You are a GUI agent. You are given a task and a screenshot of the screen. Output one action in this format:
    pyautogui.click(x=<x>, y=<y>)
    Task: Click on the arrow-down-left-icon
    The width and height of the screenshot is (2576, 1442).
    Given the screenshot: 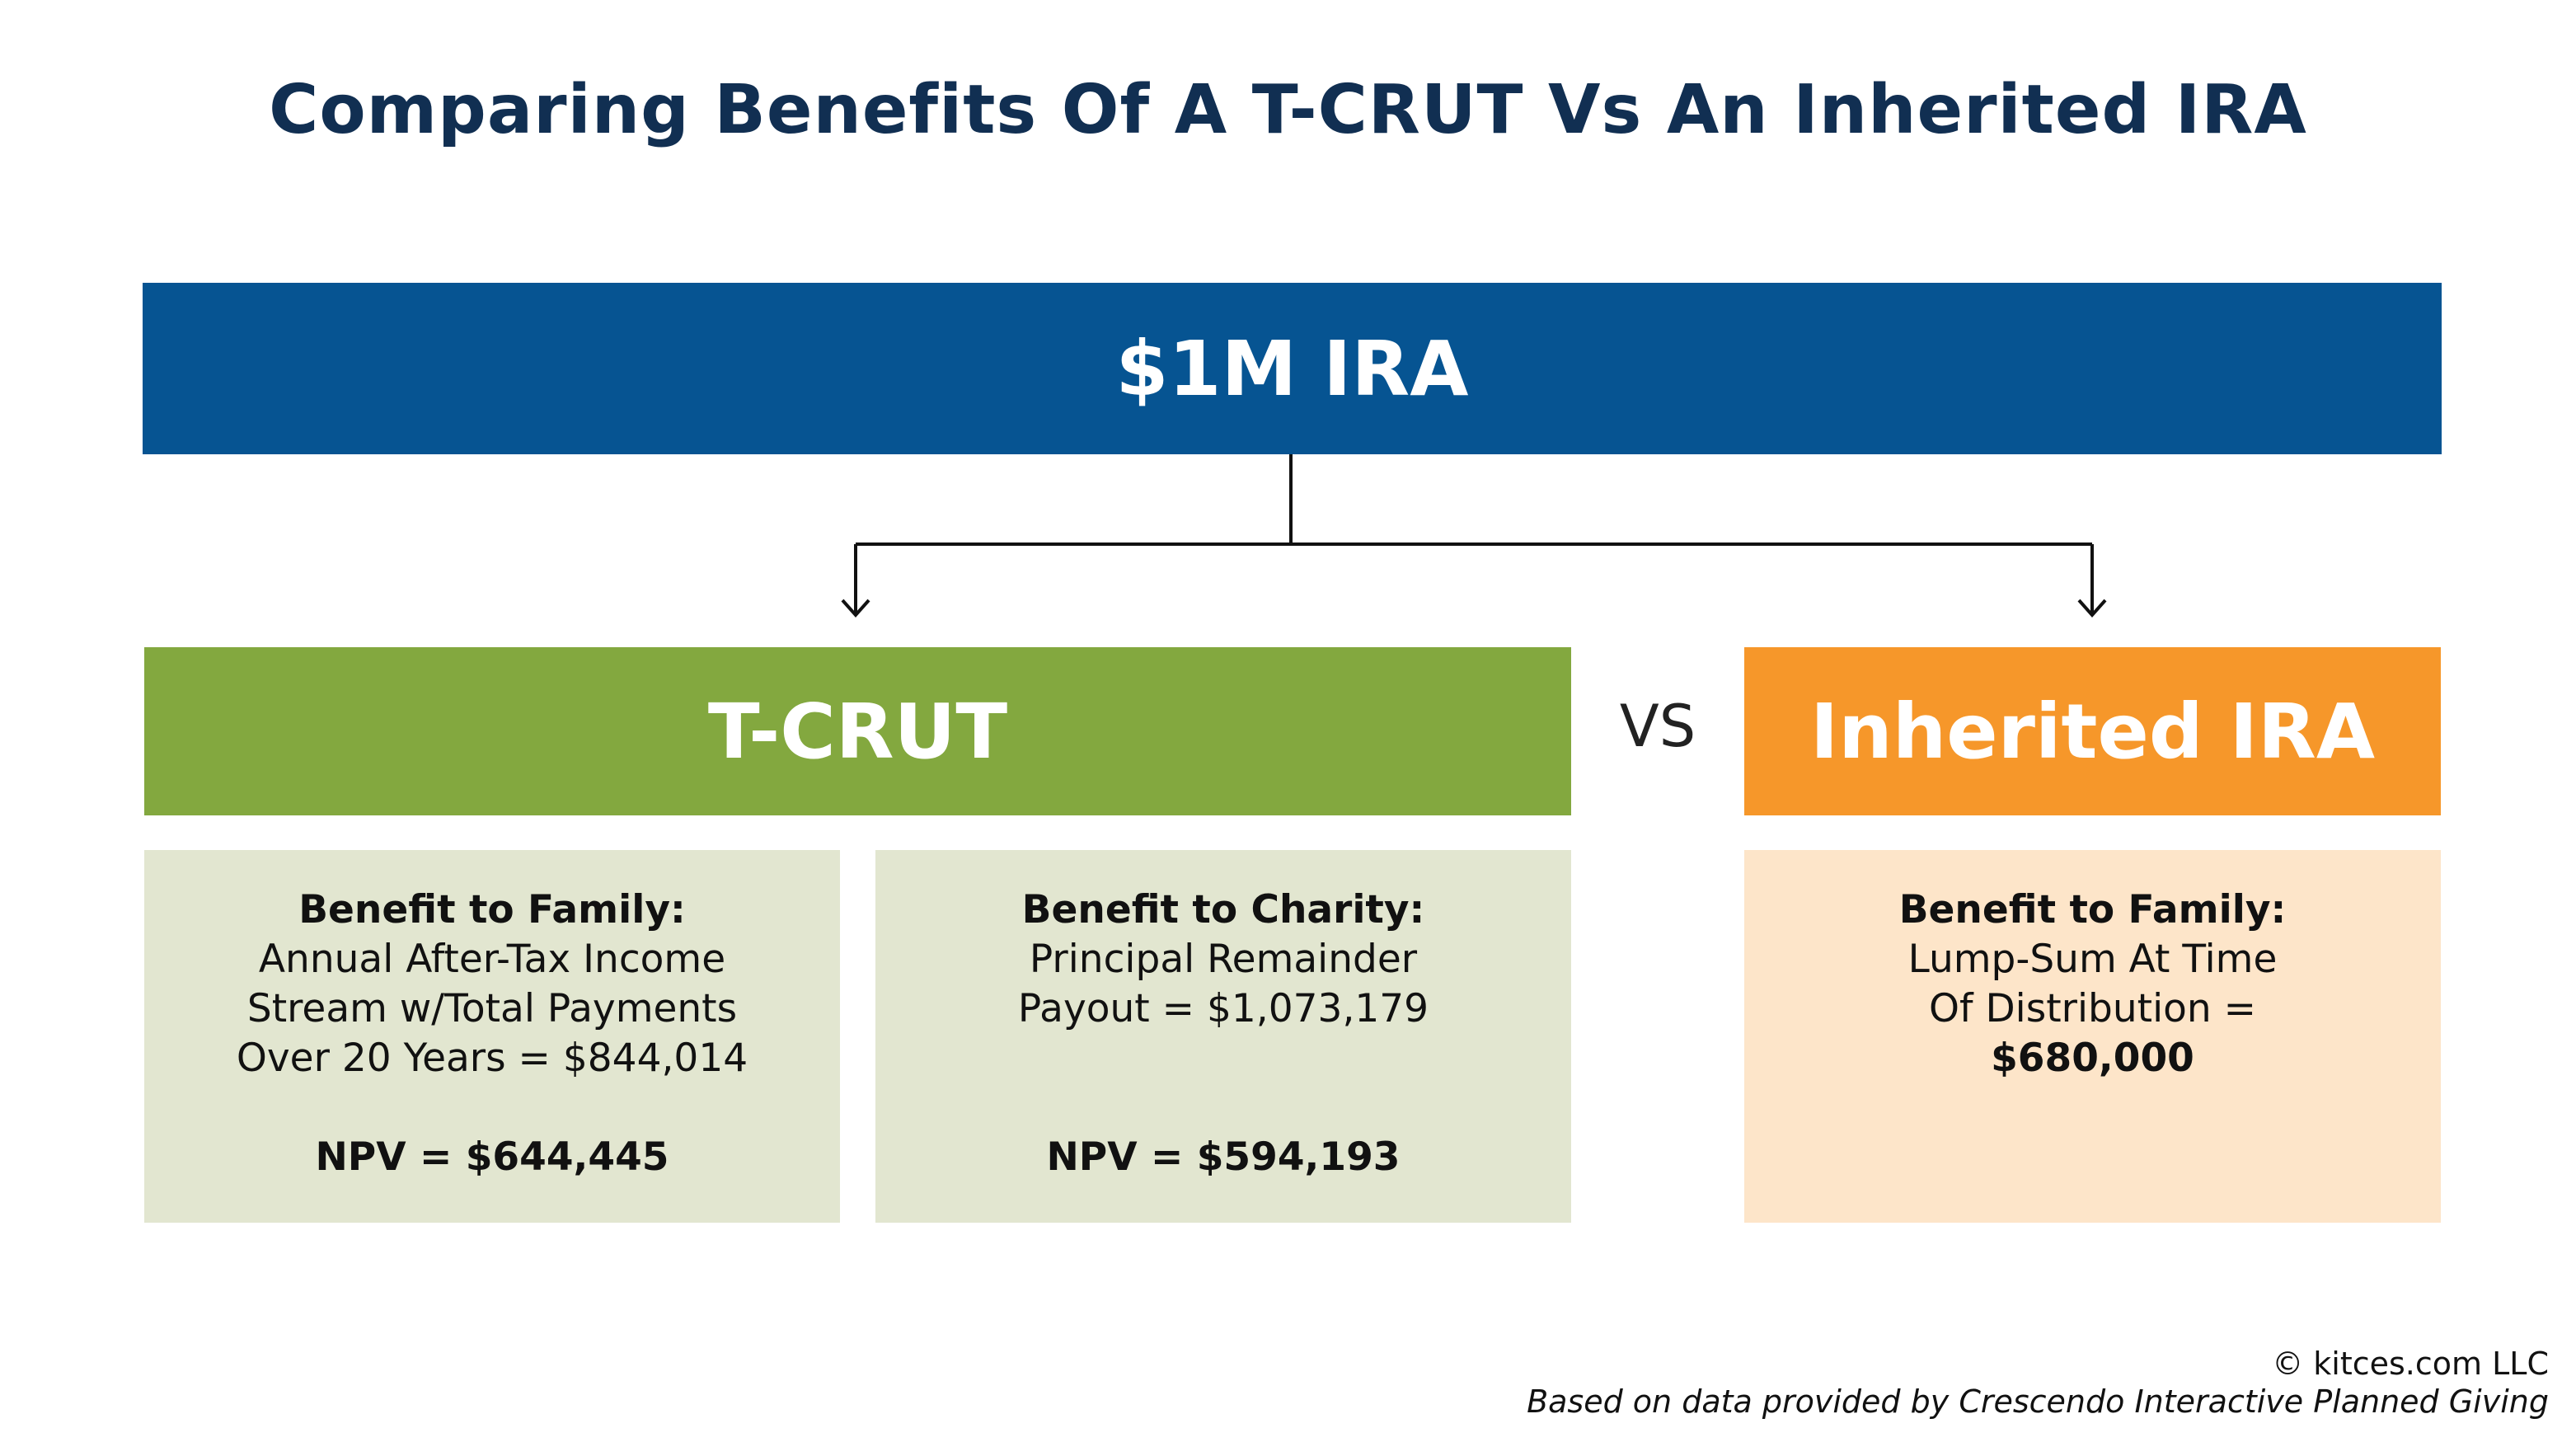 What is the action you would take?
    pyautogui.click(x=856, y=608)
    